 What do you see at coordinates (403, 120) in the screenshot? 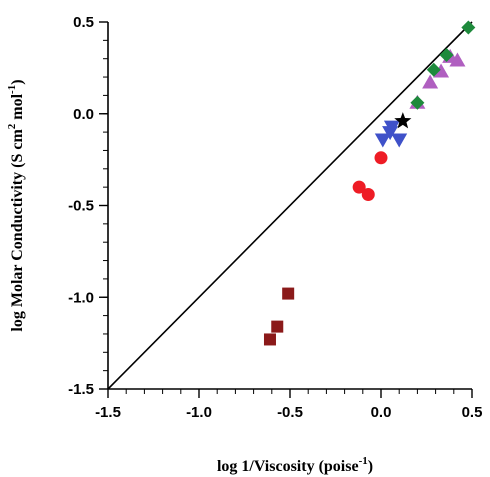
I see `data-point-star` at bounding box center [403, 120].